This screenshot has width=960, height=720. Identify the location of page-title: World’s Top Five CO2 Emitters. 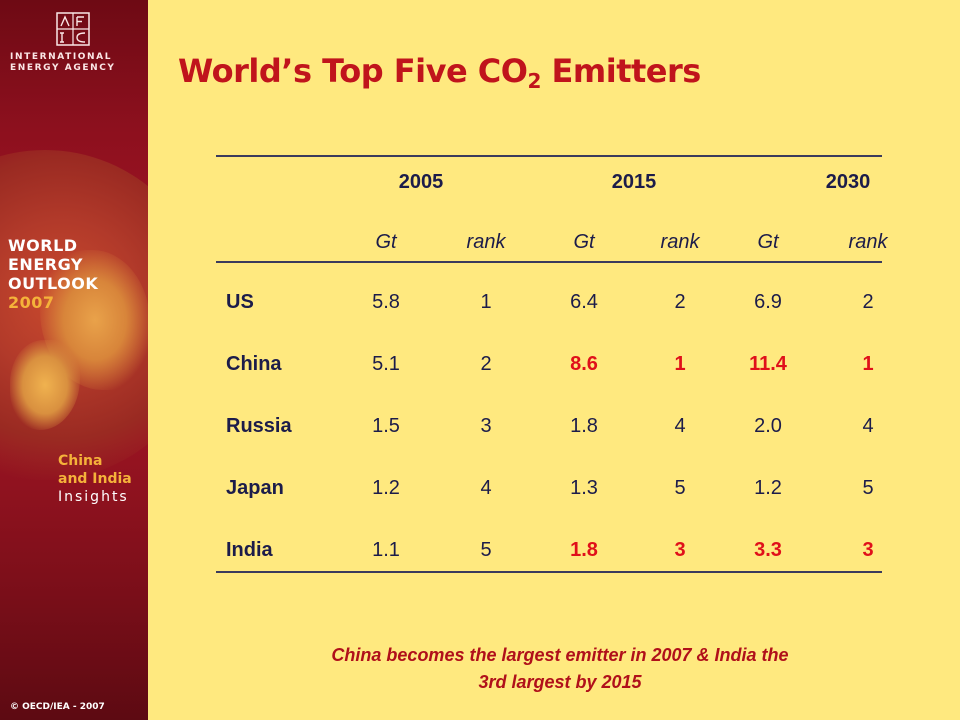
(439, 72).